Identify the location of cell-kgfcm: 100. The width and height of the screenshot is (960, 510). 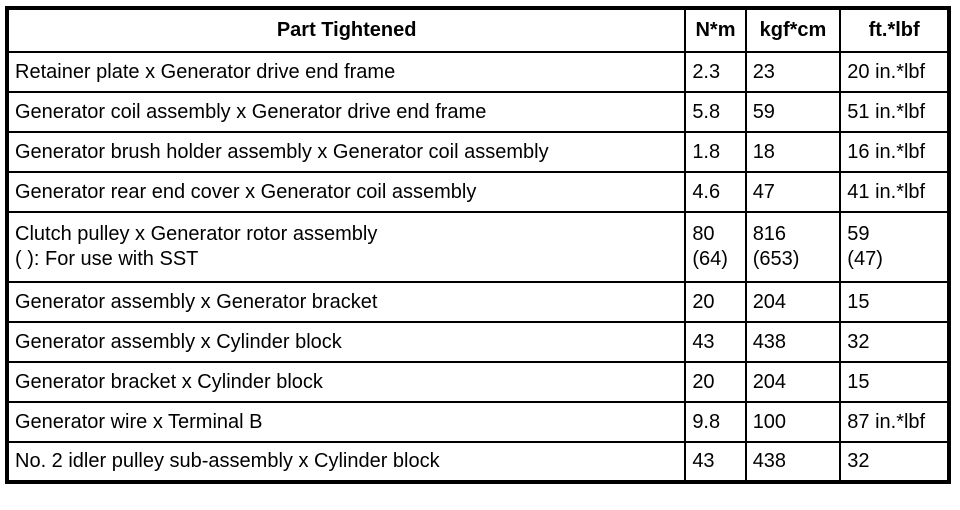
(793, 422).